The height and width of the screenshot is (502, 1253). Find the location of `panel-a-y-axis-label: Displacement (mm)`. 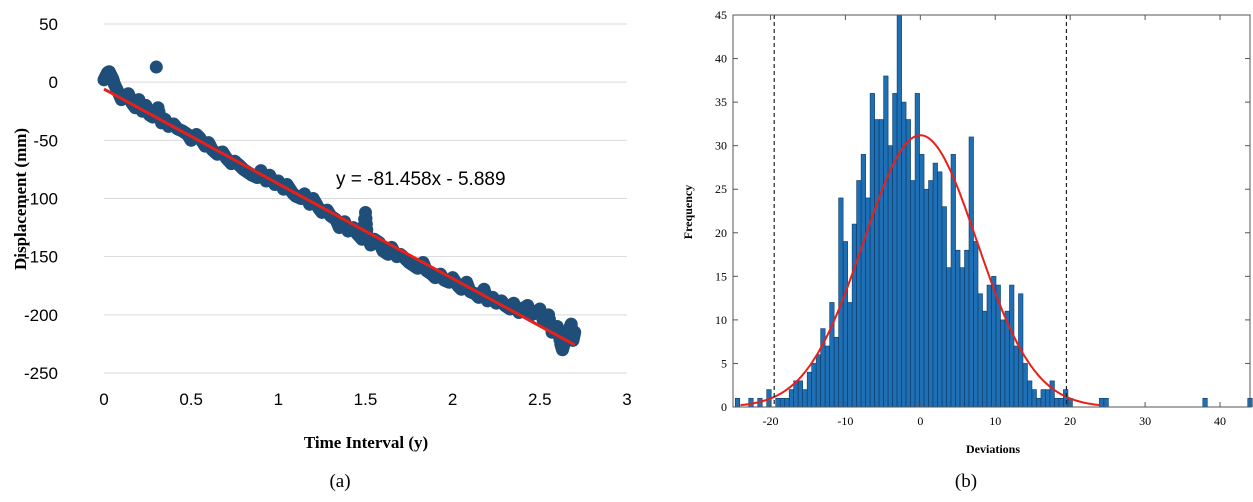

panel-a-y-axis-label: Displacement (mm) is located at coordinates (20, 199).